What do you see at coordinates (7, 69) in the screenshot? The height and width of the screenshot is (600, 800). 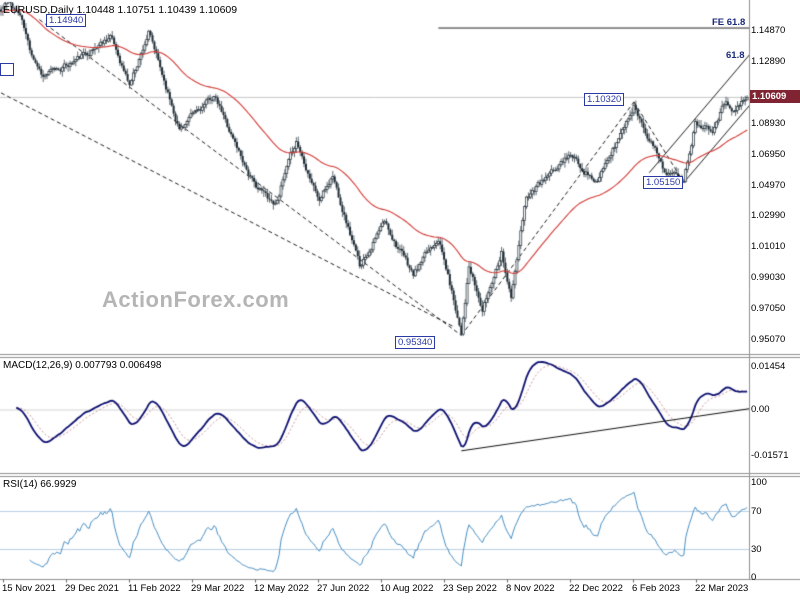 I see `clipped-price-label-box` at bounding box center [7, 69].